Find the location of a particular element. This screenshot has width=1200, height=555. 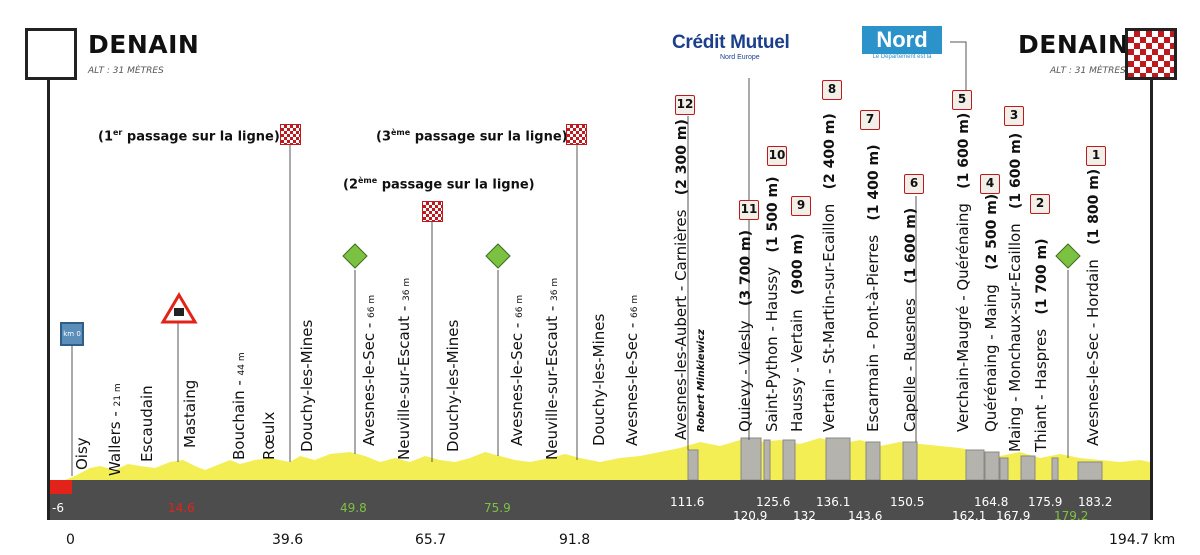

strip-value: 75.9 is located at coordinates (497, 508).